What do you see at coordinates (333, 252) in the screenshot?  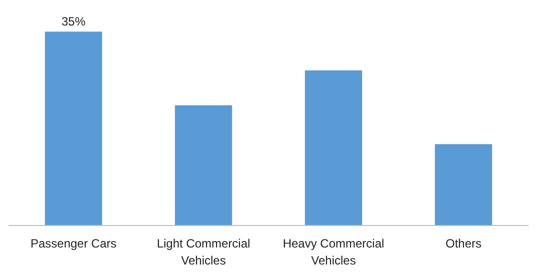 I see `x-tick-label: Heavy Commercial Vehicles` at bounding box center [333, 252].